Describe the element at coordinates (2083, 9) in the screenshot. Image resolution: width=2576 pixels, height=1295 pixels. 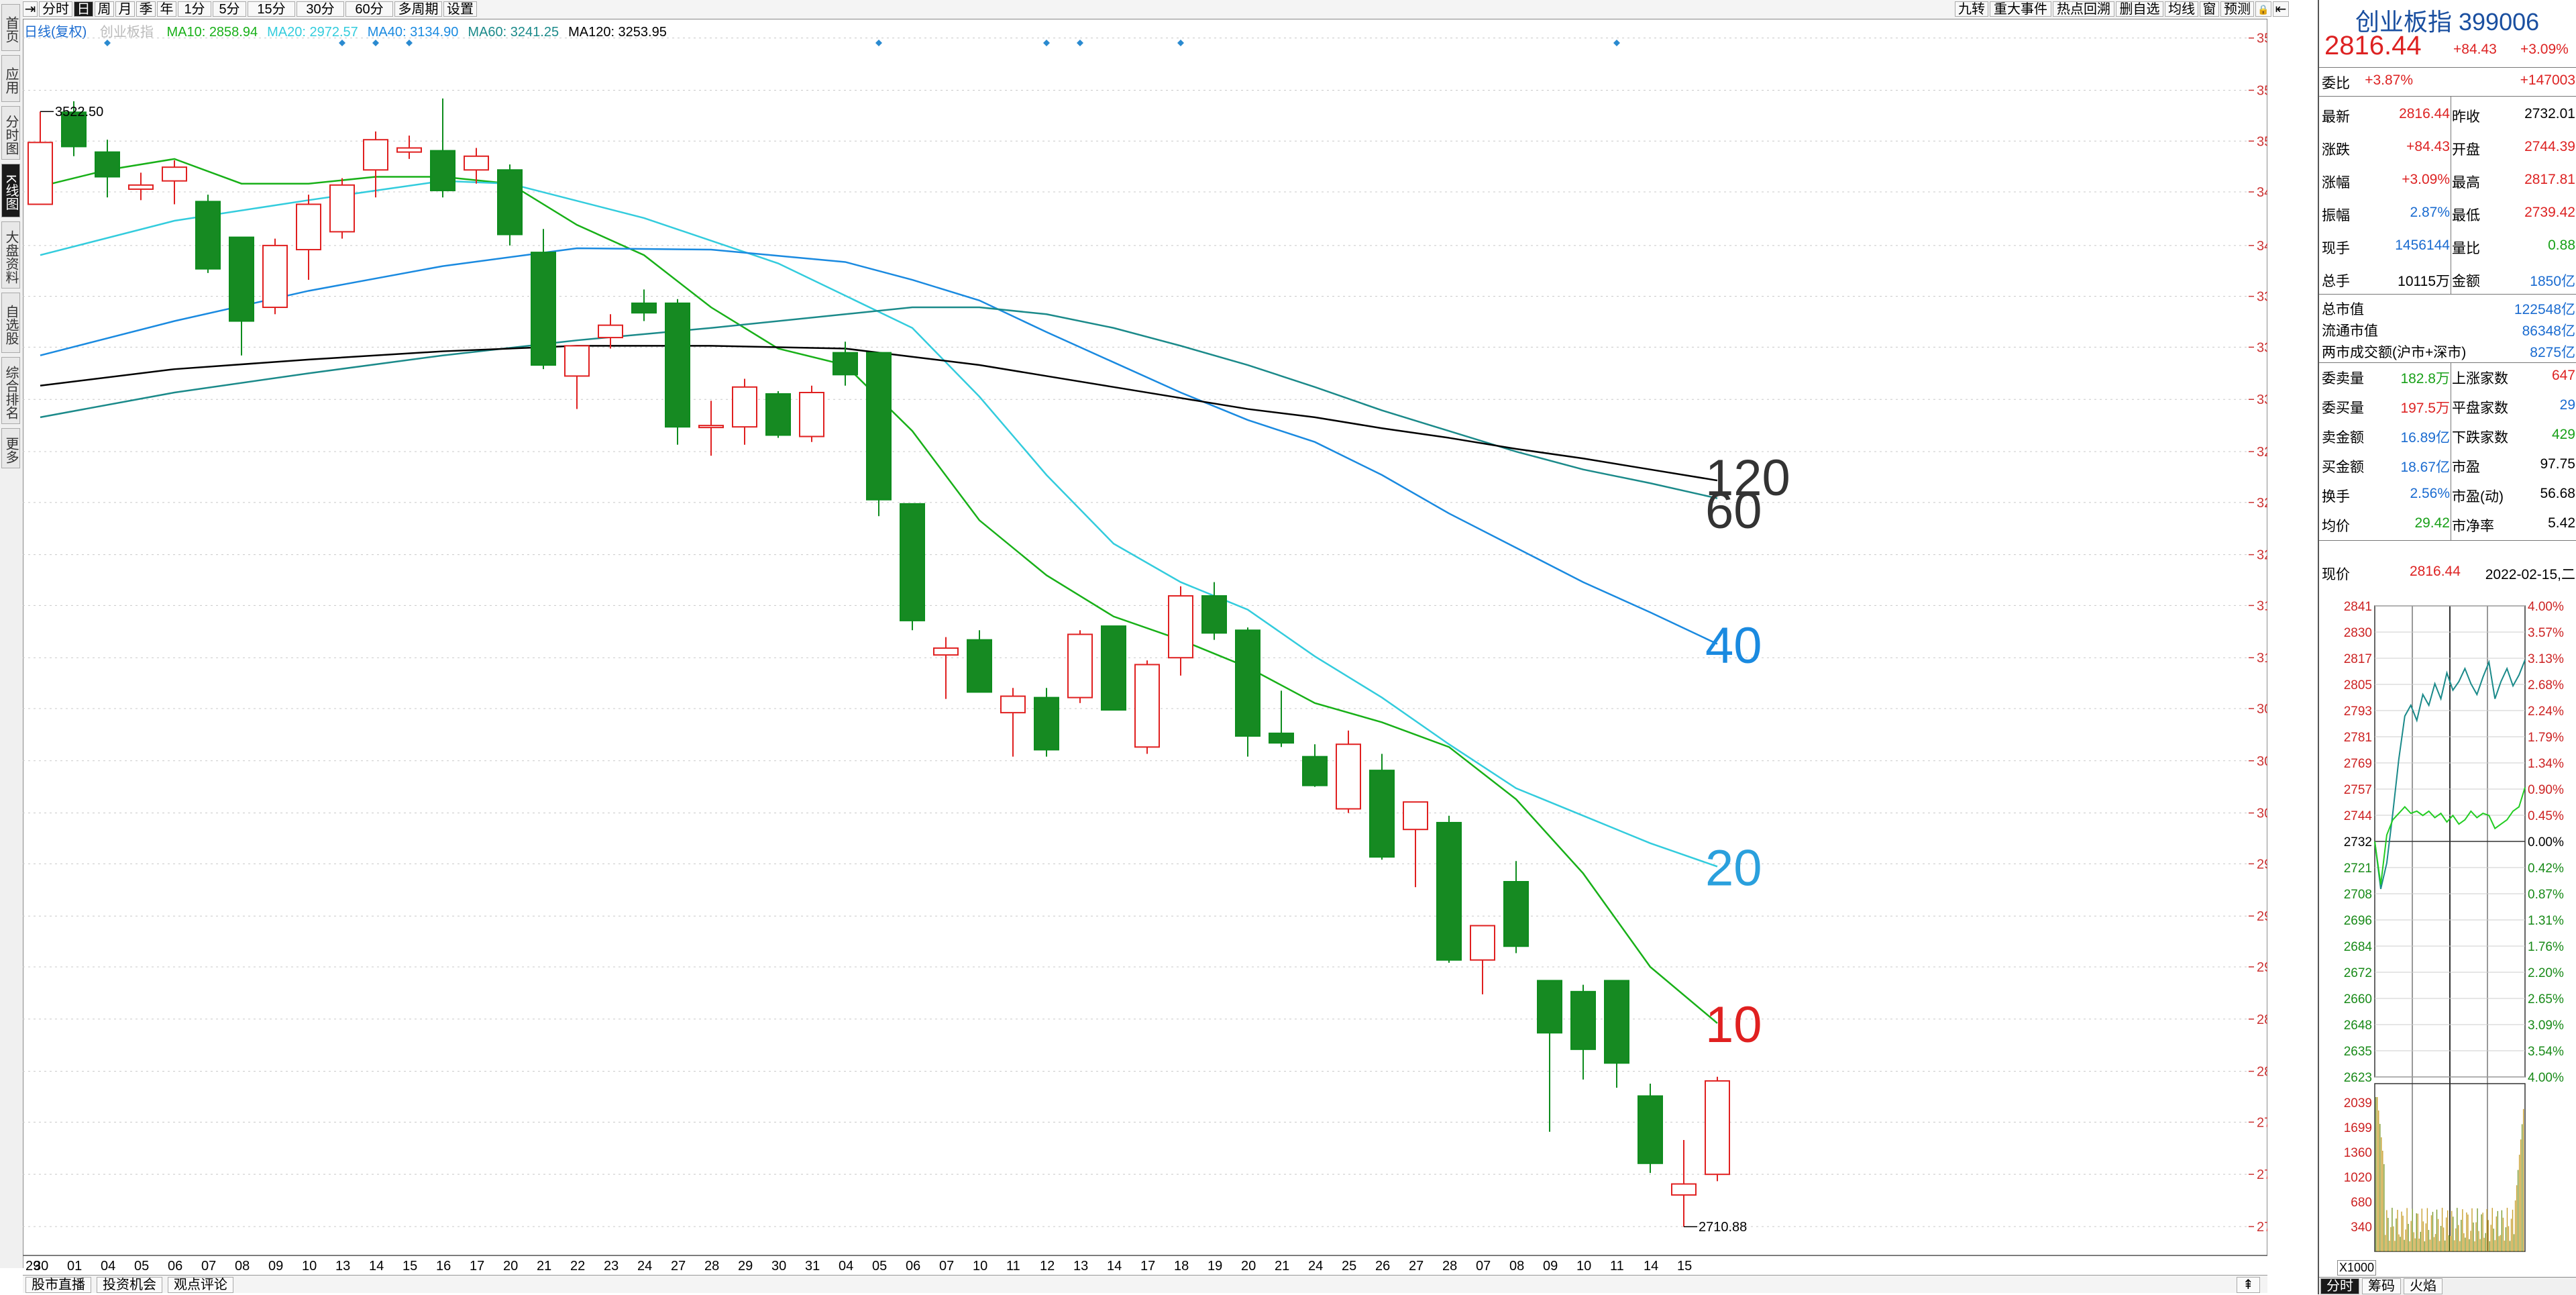
I see `tool-button: 热点回溯` at that location.